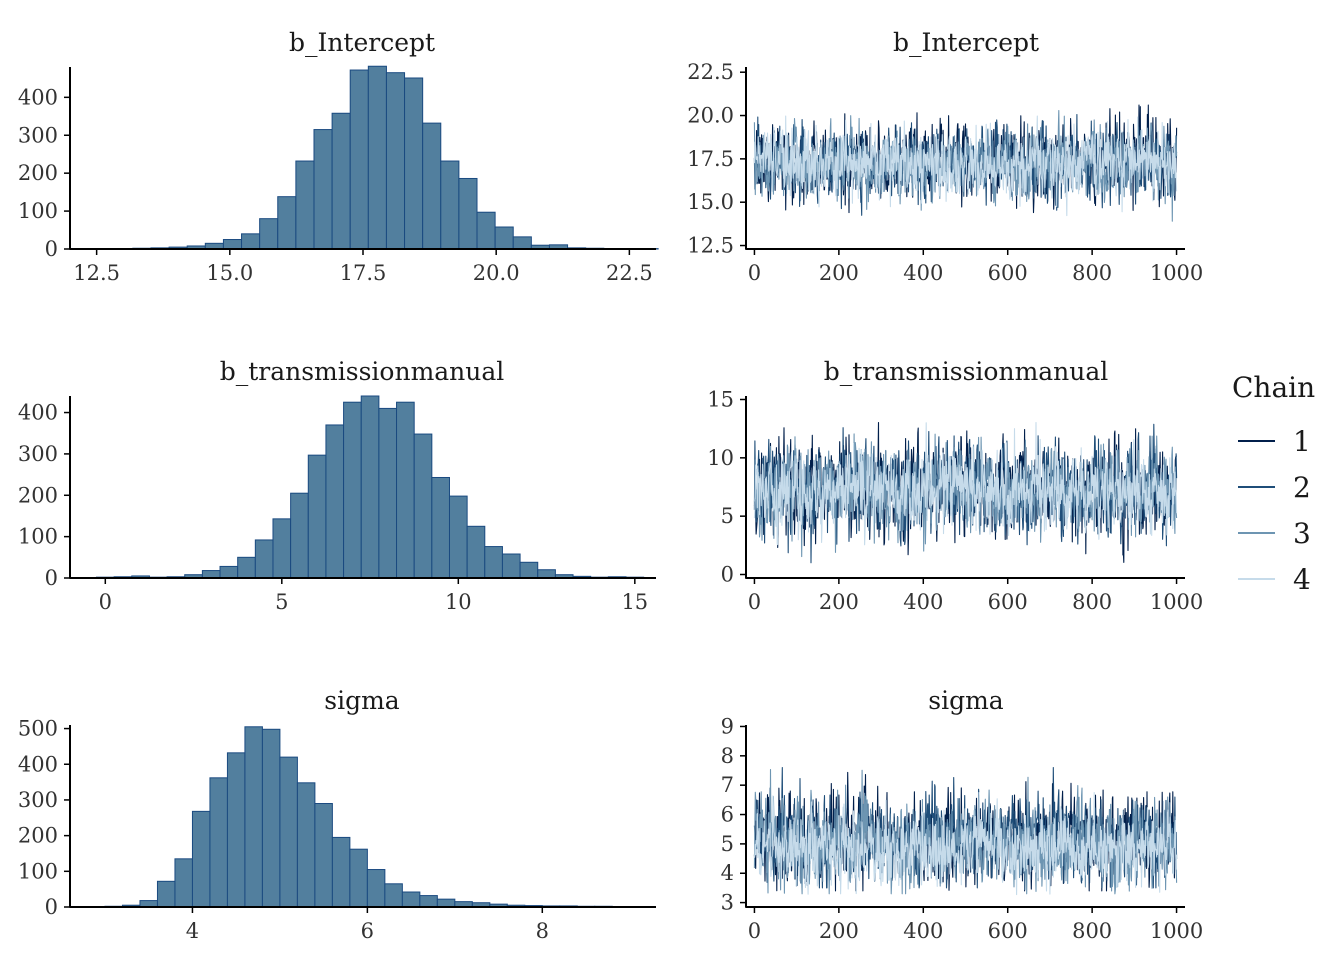 The width and height of the screenshot is (1344, 960). I want to click on hist-panel-sigma: sigma 4 6 8 0 100 200 300 400 500, so click(337, 814).